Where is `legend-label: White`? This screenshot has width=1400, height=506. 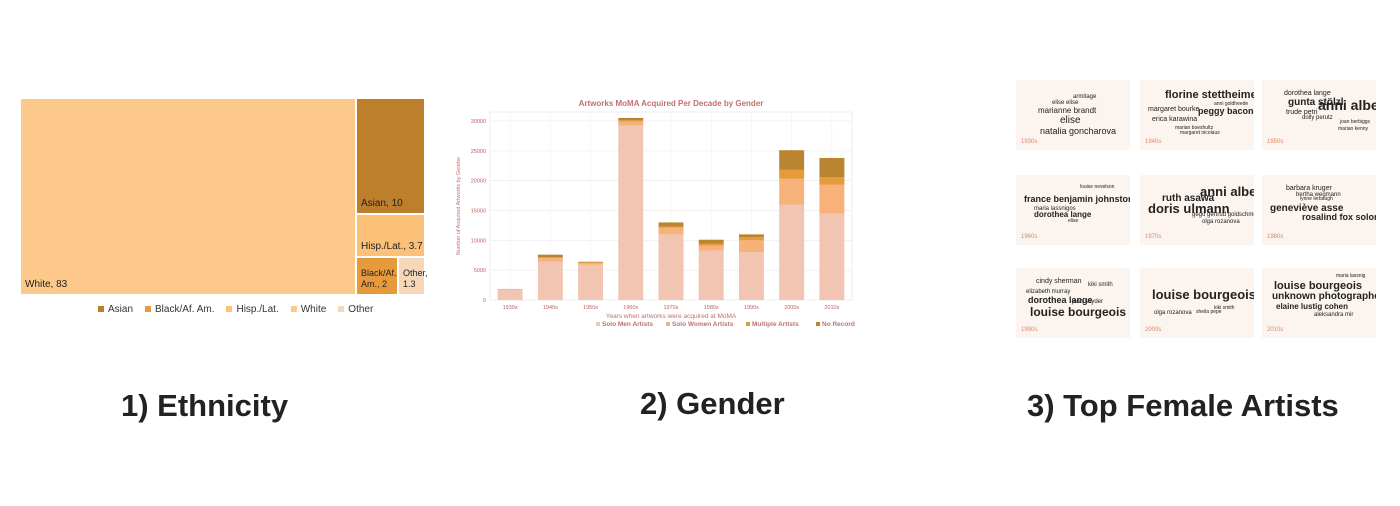
legend-label: White is located at coordinates (313, 309).